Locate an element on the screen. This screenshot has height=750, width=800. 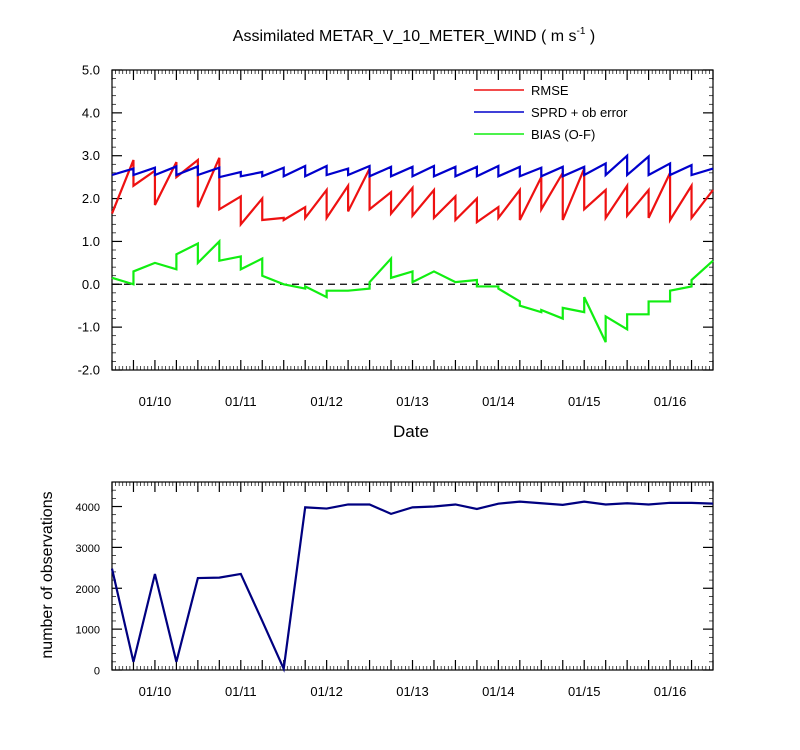
y-axis-label-observations: number of observations is located at coordinates (47, 574).